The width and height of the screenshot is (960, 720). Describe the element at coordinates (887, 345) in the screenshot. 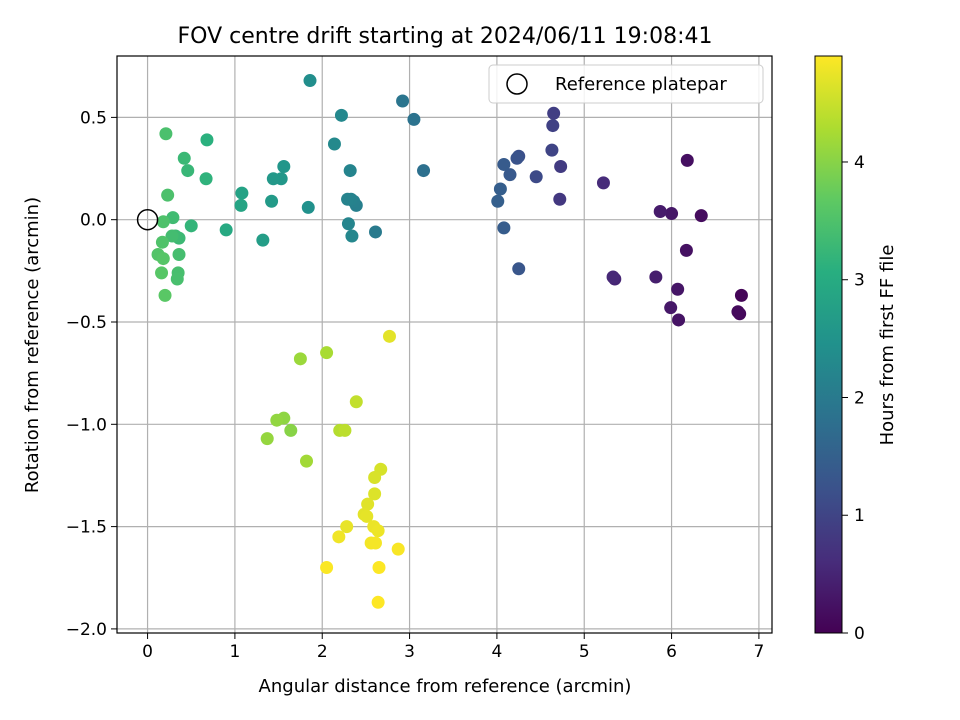

I see `colorbar-label: Hours from first FF file` at that location.